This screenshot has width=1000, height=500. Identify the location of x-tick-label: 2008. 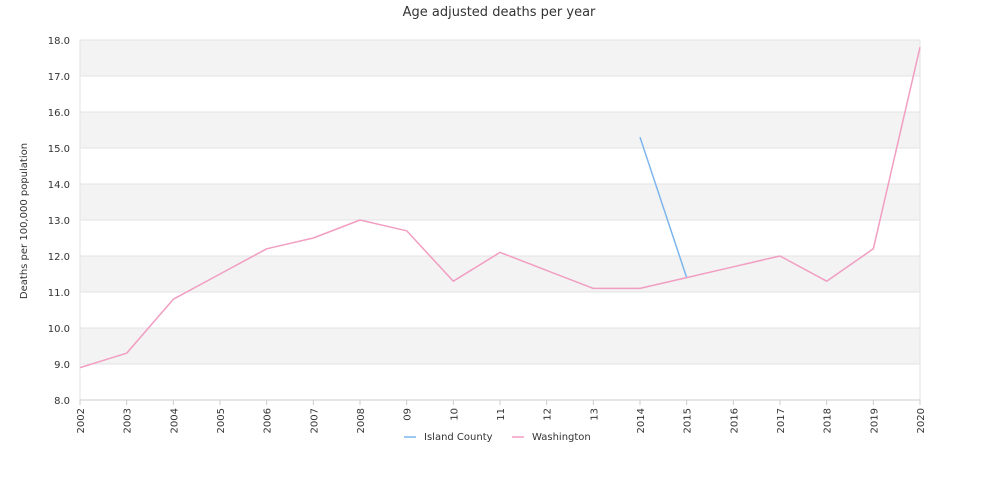
(361, 420).